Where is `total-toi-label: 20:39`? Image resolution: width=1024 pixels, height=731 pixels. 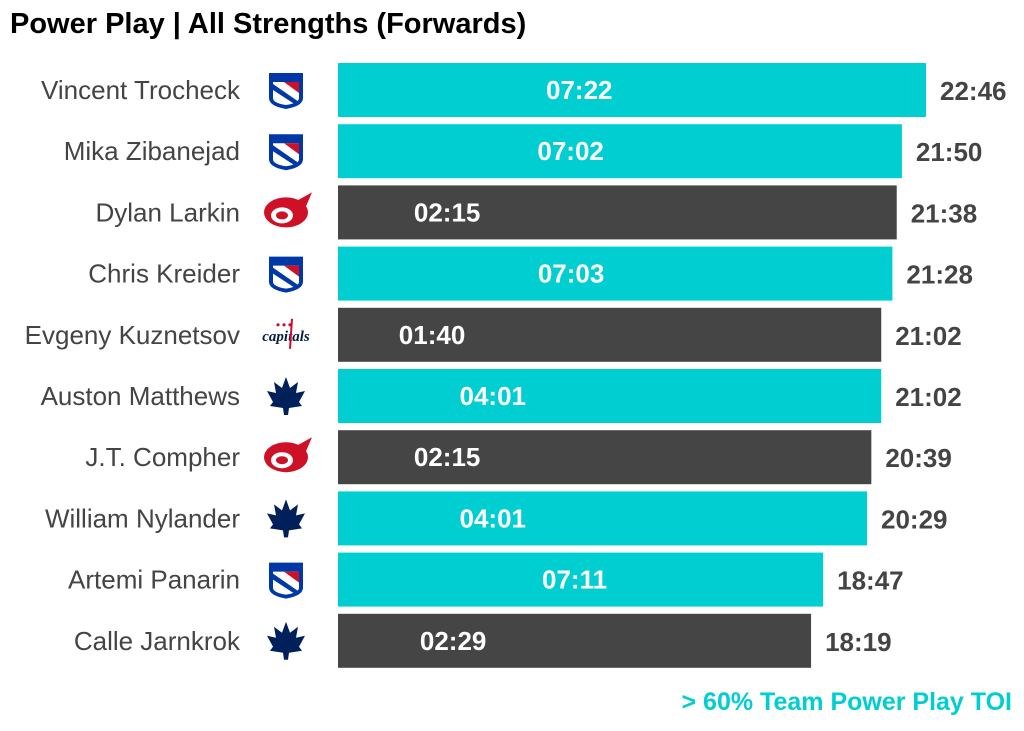 total-toi-label: 20:39 is located at coordinates (918, 458).